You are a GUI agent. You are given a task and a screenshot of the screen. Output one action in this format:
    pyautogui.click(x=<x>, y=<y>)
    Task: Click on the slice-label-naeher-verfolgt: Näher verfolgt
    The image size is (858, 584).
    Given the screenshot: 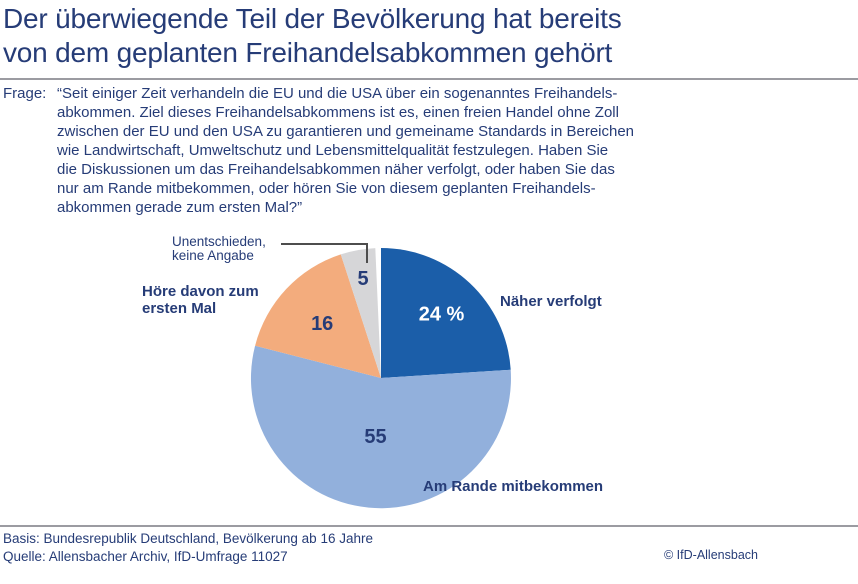 What is the action you would take?
    pyautogui.click(x=551, y=301)
    